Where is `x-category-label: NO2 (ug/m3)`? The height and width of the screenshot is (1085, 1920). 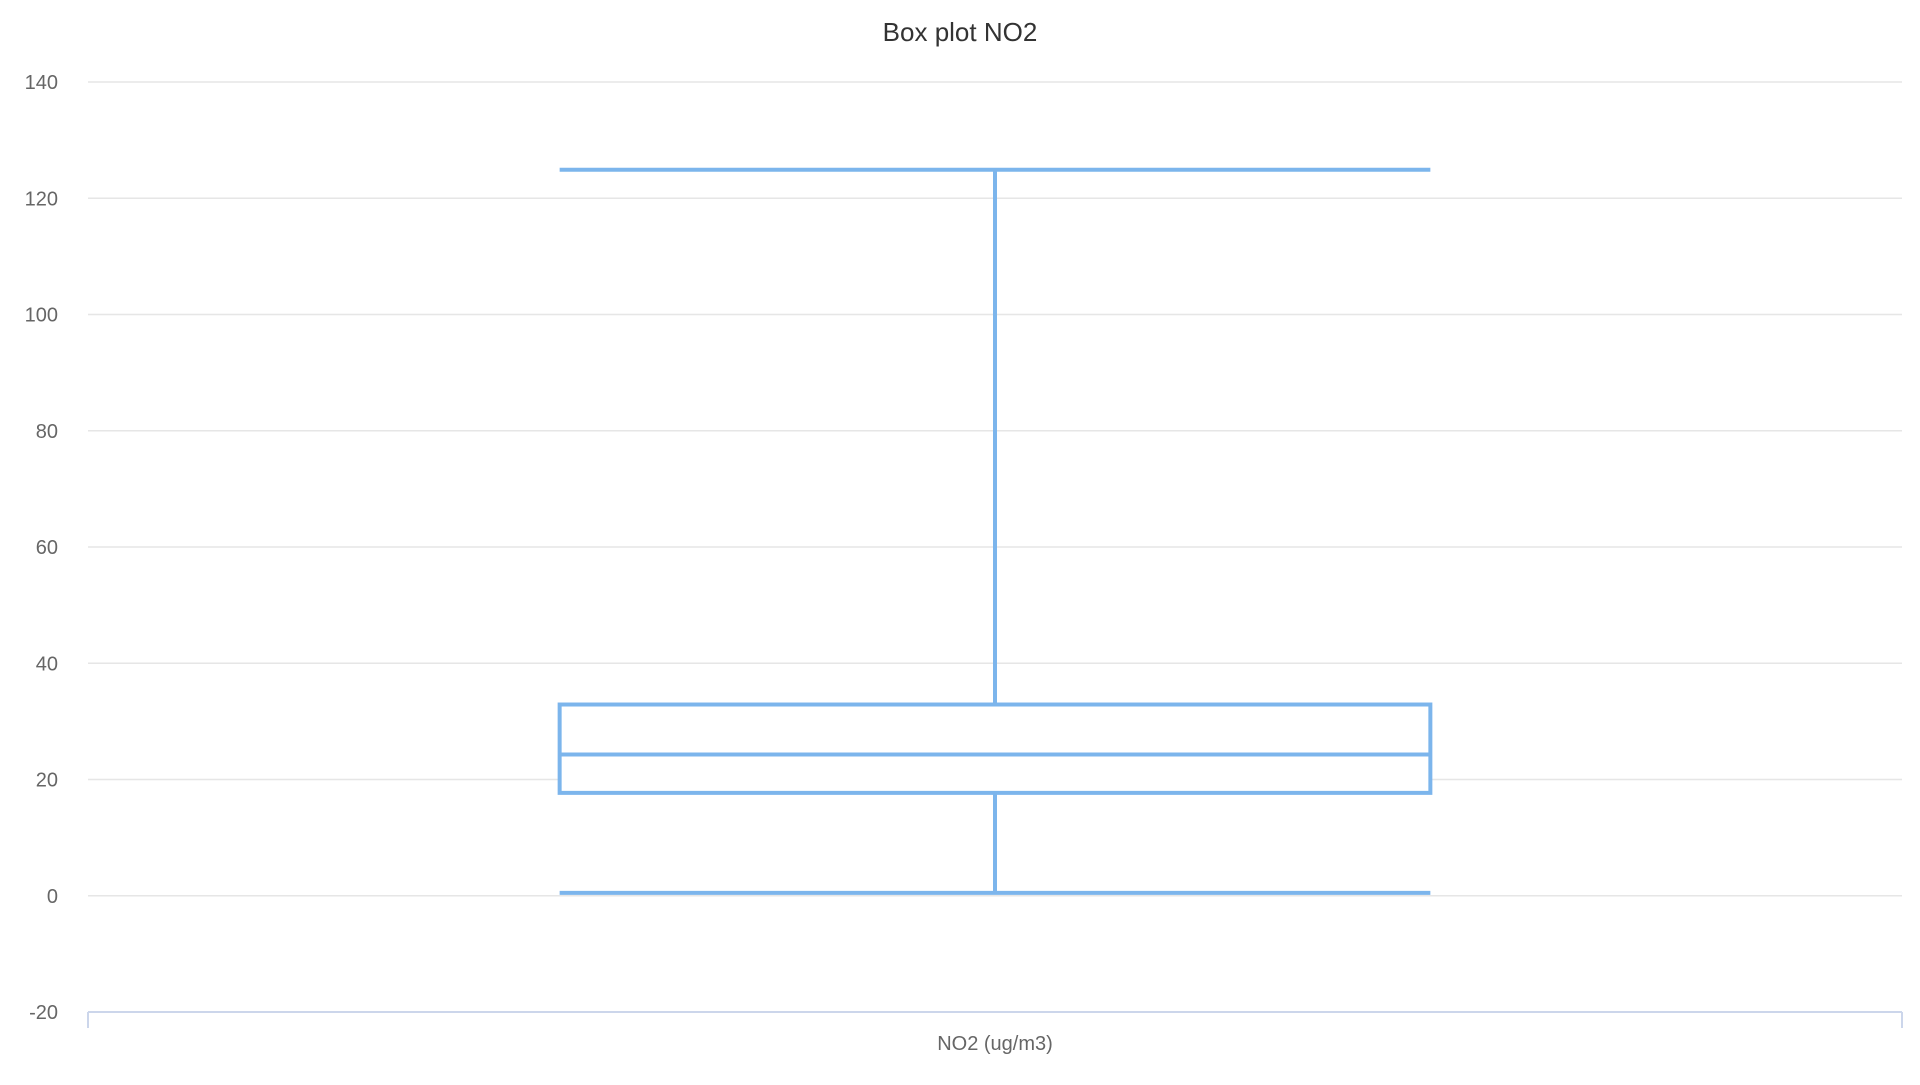
x-category-label: NO2 (ug/m3) is located at coordinates (995, 1044).